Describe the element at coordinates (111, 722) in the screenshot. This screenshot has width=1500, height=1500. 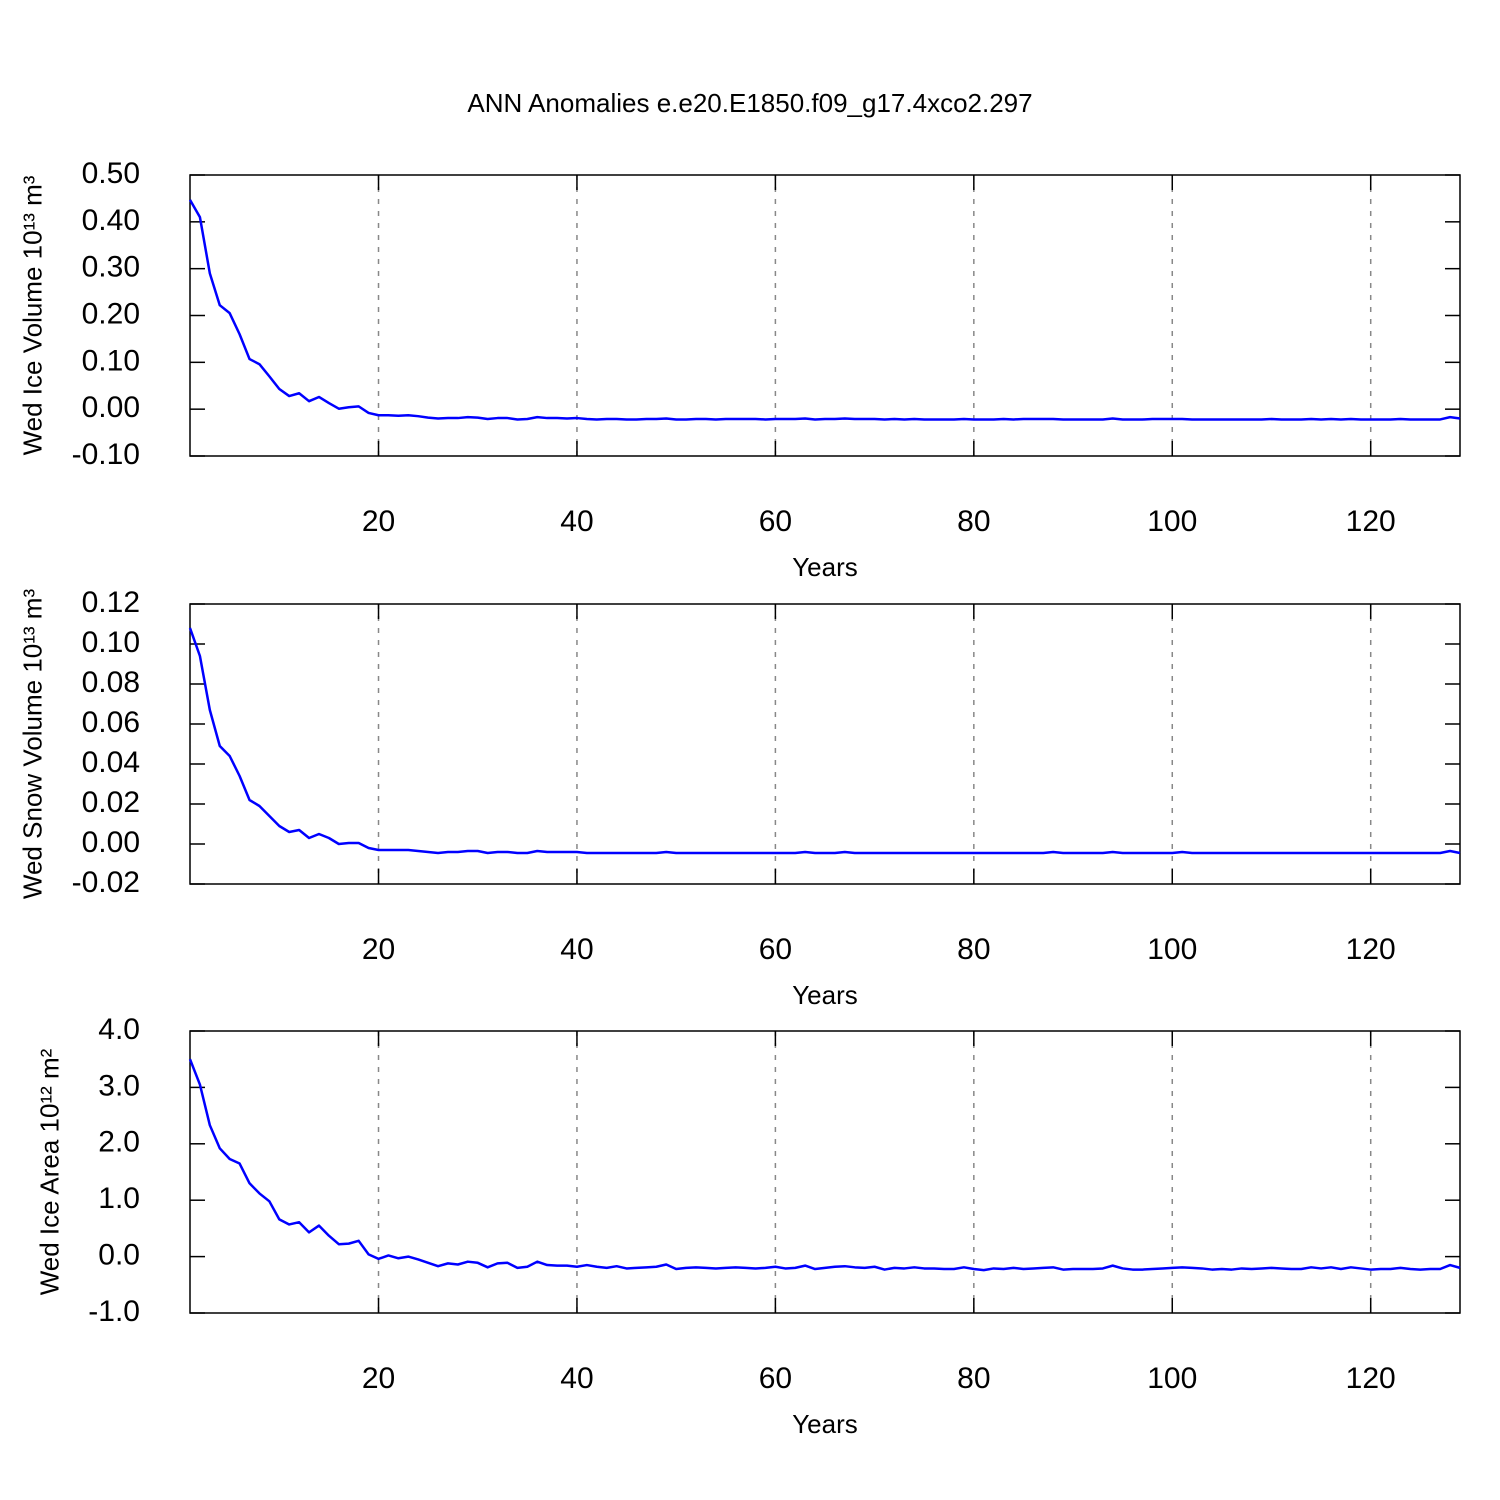
I see `y-tick-label: 0.06` at that location.